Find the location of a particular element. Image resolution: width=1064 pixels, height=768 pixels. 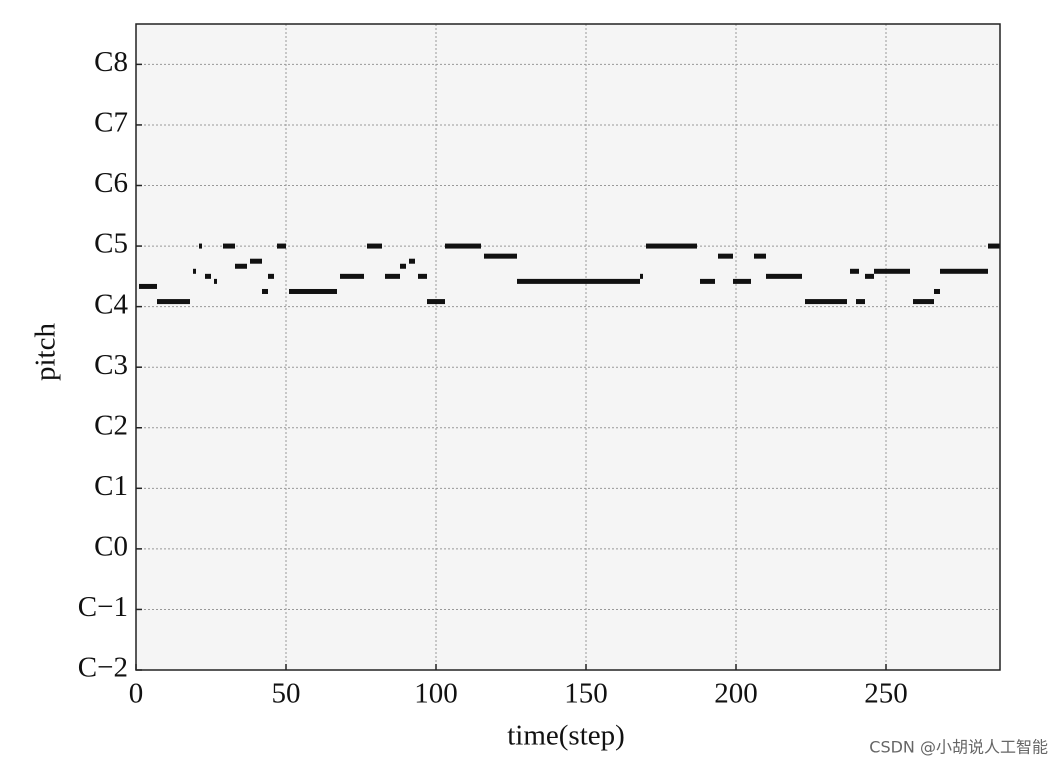

x-tick-label: 200 is located at coordinates (736, 694).